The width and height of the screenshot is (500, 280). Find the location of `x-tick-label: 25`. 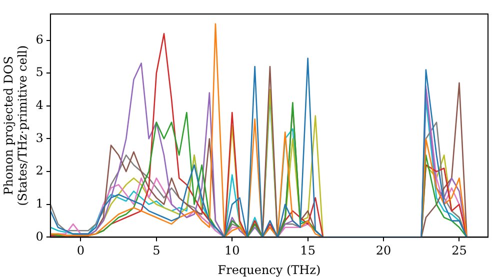

x-tick-label: 25 is located at coordinates (459, 251).